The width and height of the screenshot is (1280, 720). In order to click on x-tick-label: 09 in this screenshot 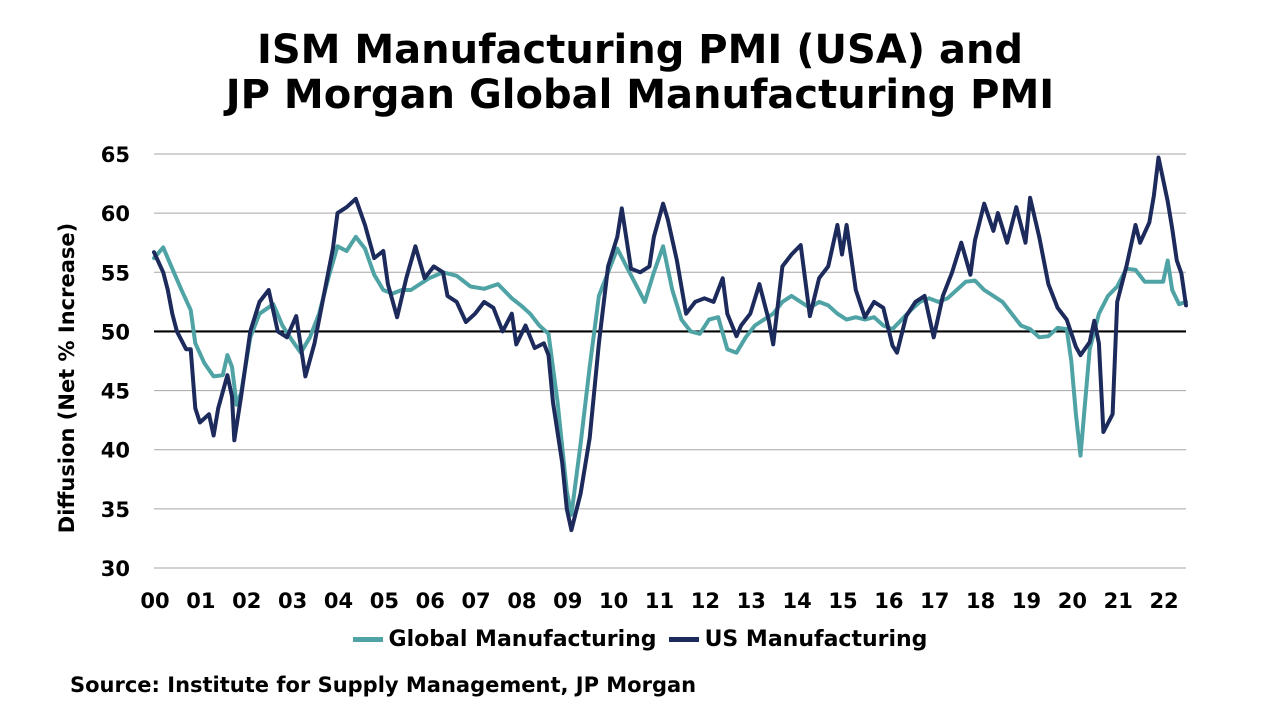, I will do `click(567, 601)`.